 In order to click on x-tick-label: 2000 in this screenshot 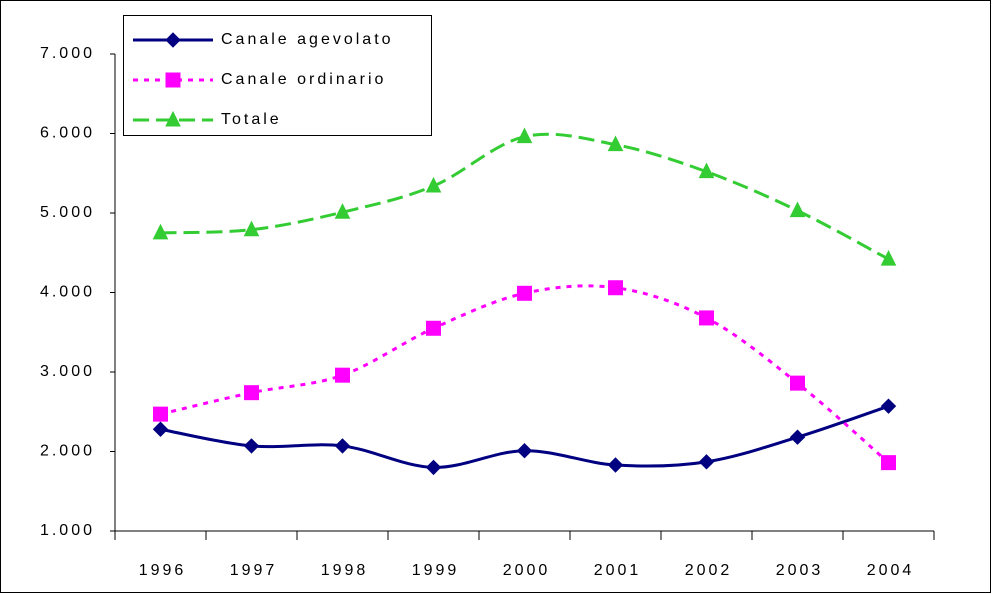, I will do `click(527, 570)`.